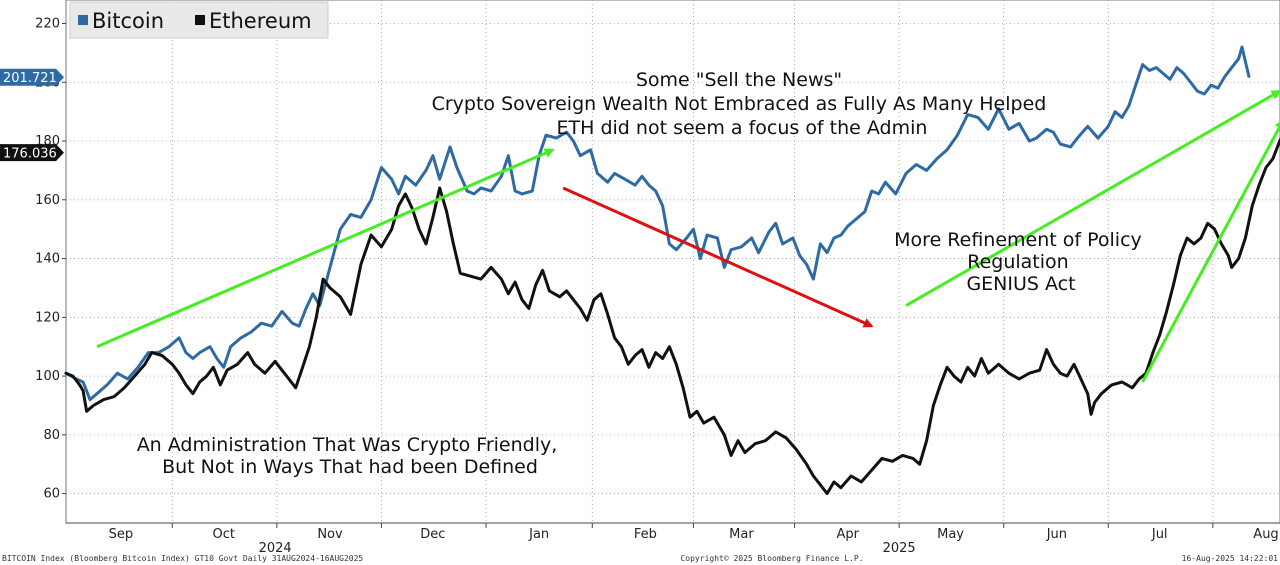  Describe the element at coordinates (1056, 534) in the screenshot. I see `x-tick-label: Jun` at that location.